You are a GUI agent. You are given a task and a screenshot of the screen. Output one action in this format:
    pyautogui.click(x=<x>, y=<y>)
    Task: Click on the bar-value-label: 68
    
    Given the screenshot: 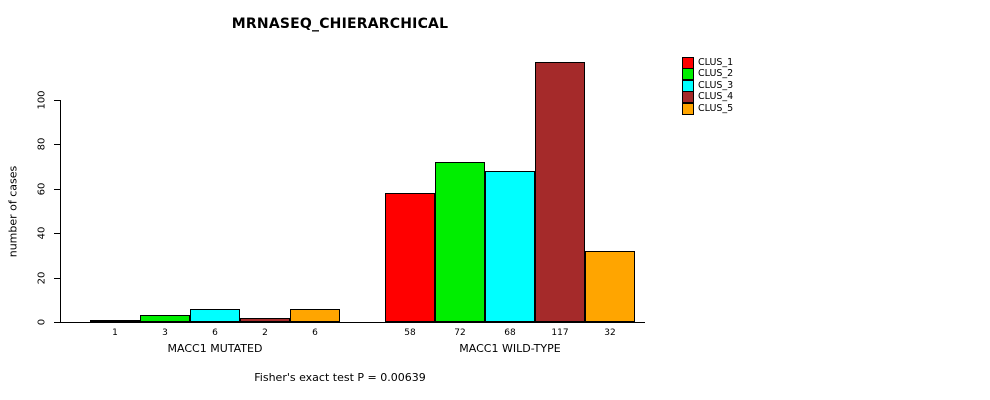 What is the action you would take?
    pyautogui.click(x=510, y=333)
    